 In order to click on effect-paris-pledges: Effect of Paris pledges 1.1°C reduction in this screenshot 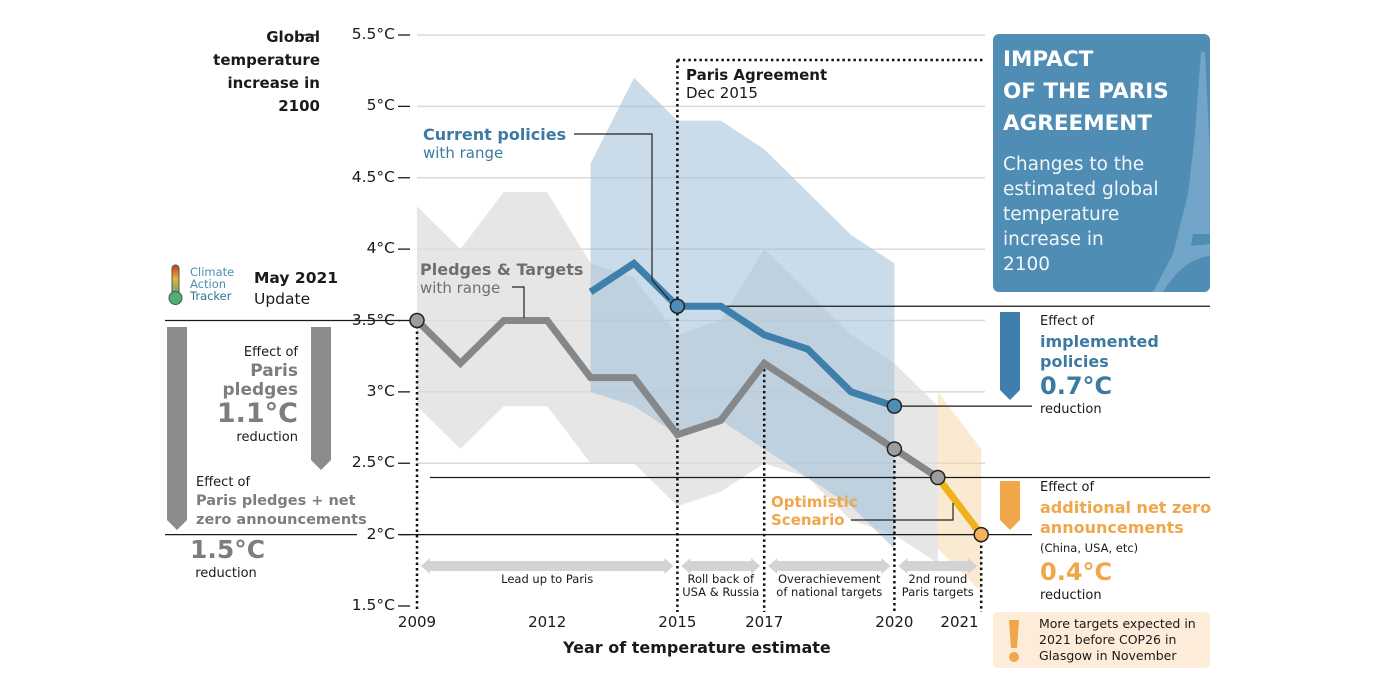, I will do `click(247, 395)`.